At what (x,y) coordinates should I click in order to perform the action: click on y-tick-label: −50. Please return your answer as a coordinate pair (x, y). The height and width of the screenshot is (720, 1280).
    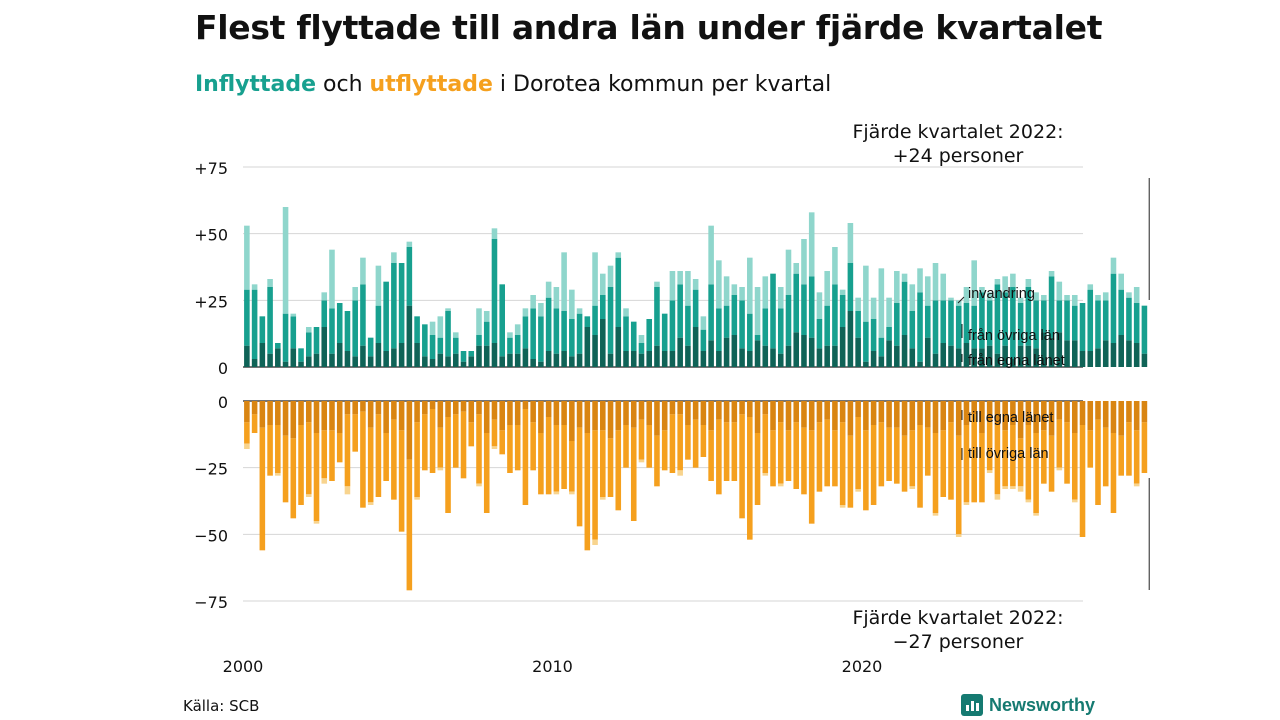
    Looking at the image, I should click on (211, 535).